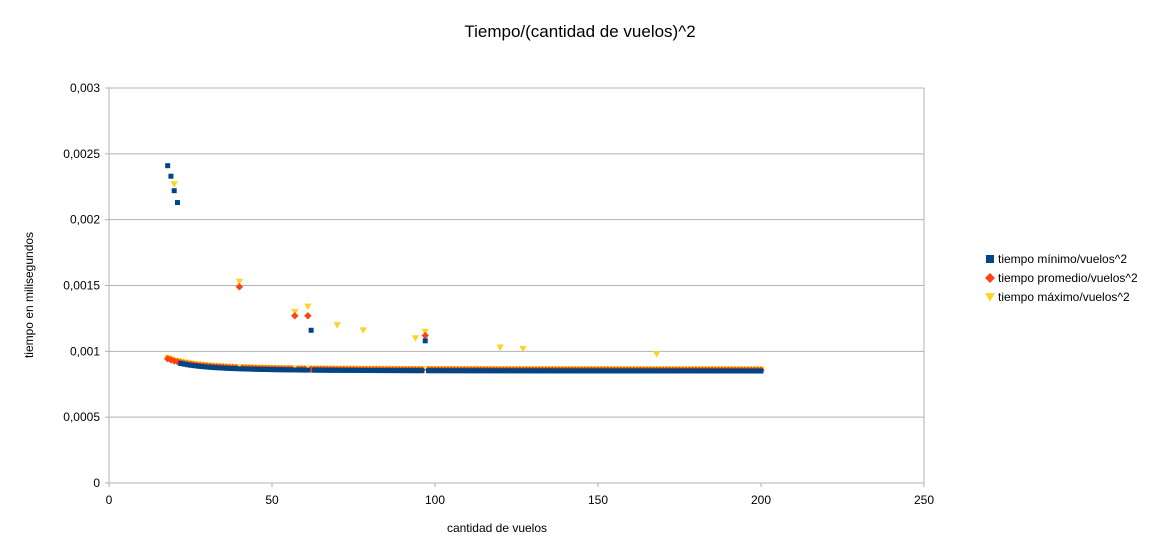 The height and width of the screenshot is (556, 1161). Describe the element at coordinates (435, 500) in the screenshot. I see `x-tick-label: 100` at that location.